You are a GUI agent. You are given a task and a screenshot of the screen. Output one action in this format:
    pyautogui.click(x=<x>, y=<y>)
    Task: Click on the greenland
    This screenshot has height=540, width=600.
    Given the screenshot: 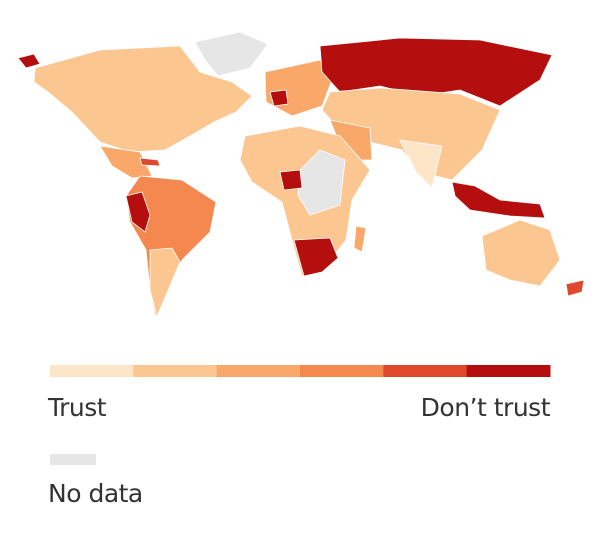 What is the action you would take?
    pyautogui.click(x=231, y=54)
    